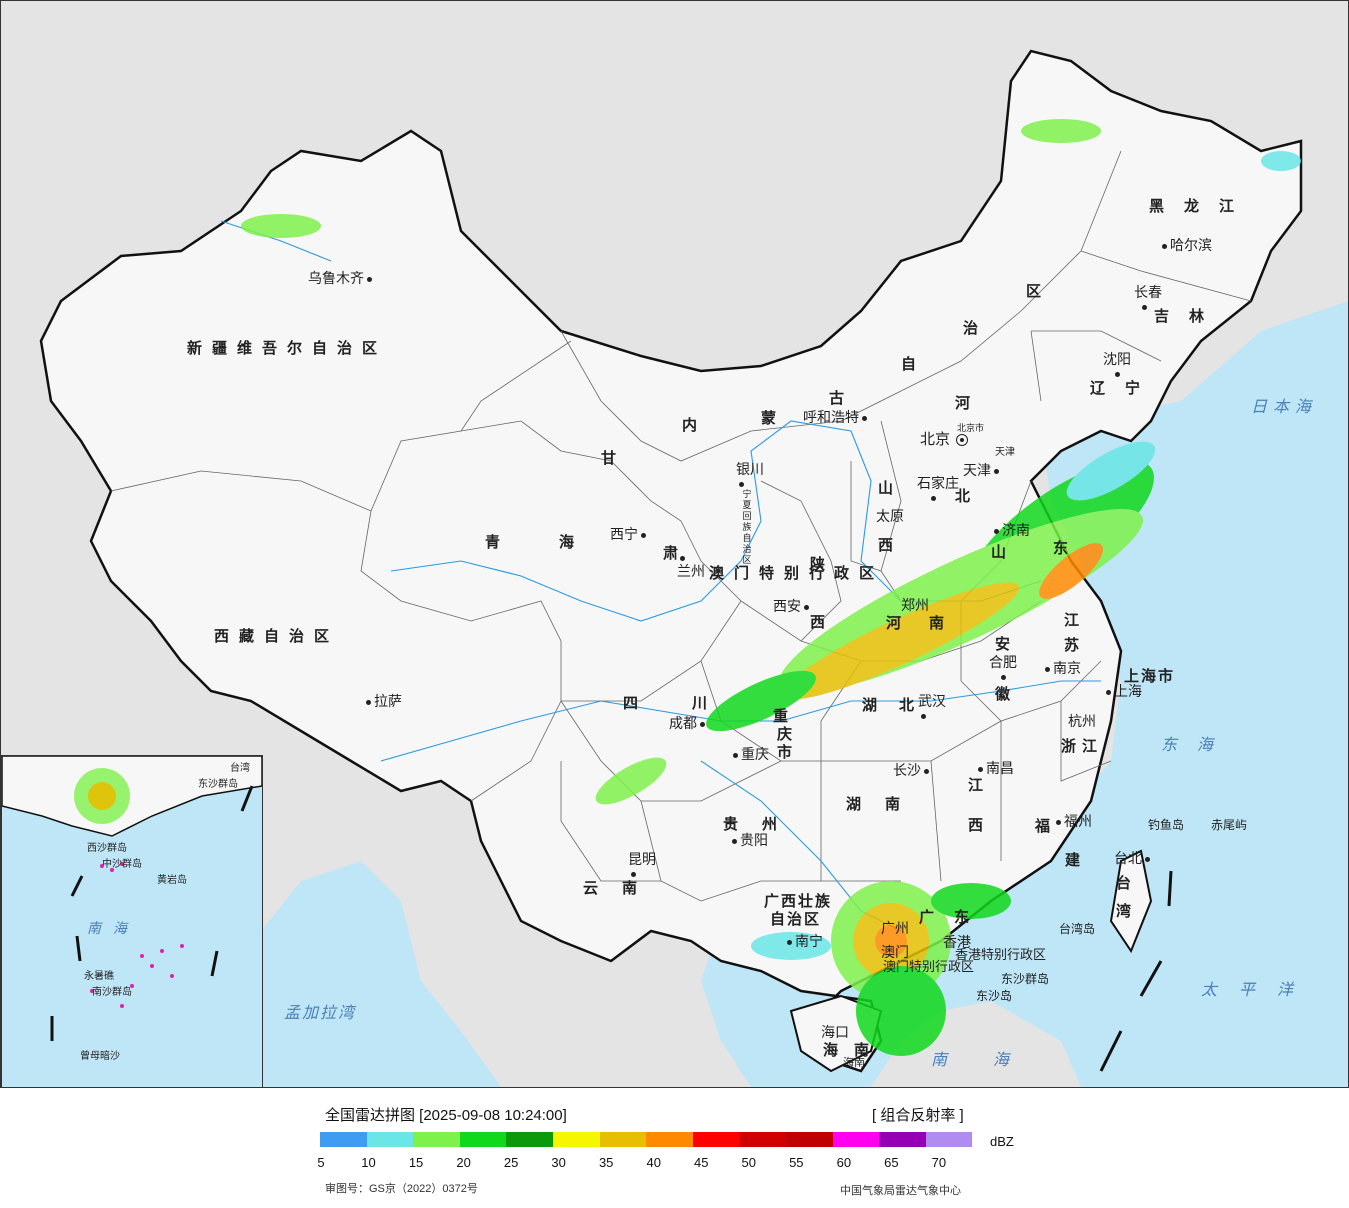  I want to click on province-yunnan: 云南, so click(622, 888).